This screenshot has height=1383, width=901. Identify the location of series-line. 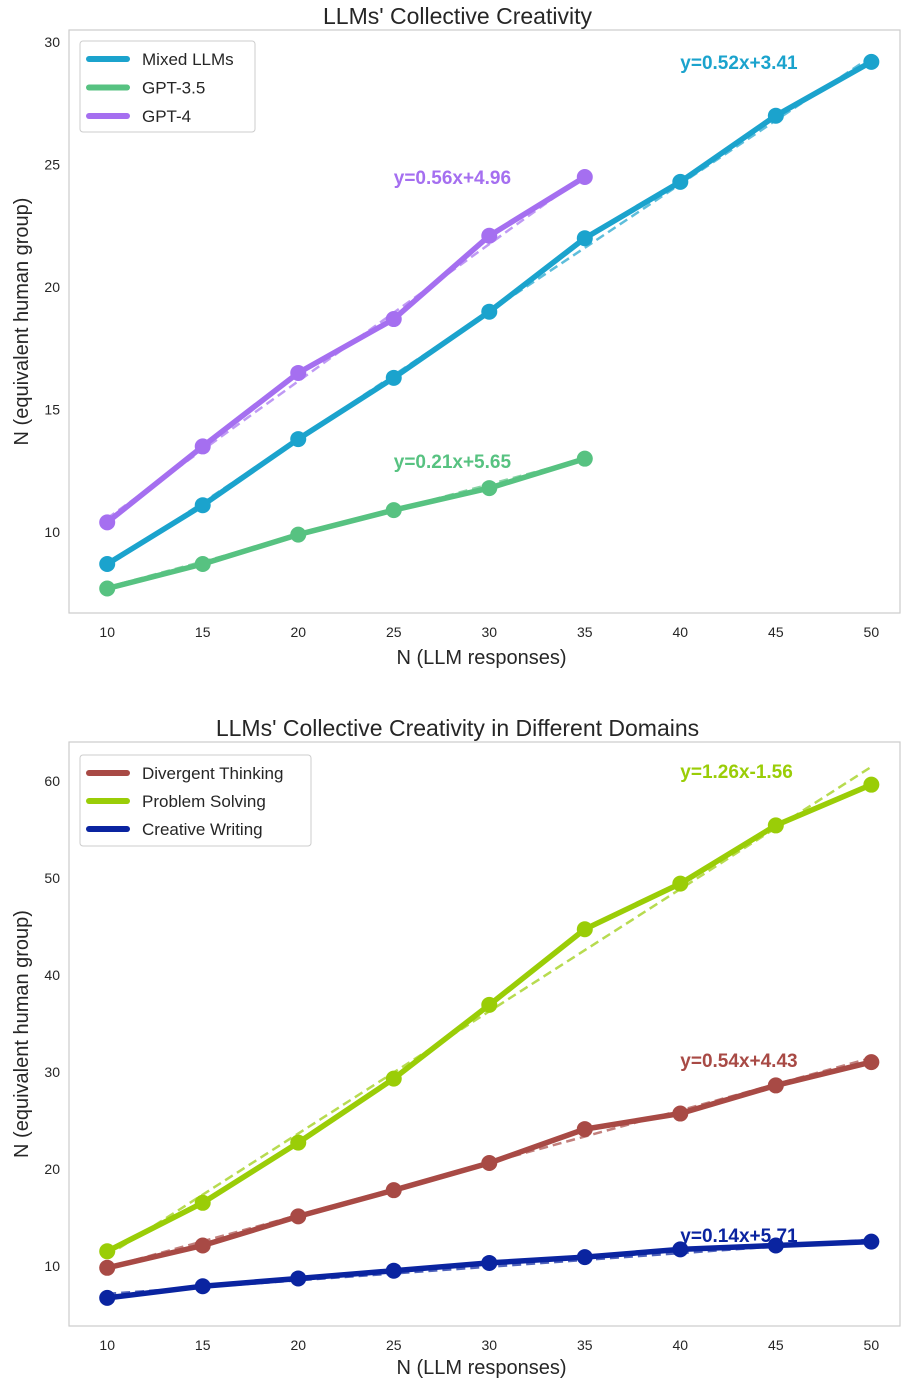
(346, 350).